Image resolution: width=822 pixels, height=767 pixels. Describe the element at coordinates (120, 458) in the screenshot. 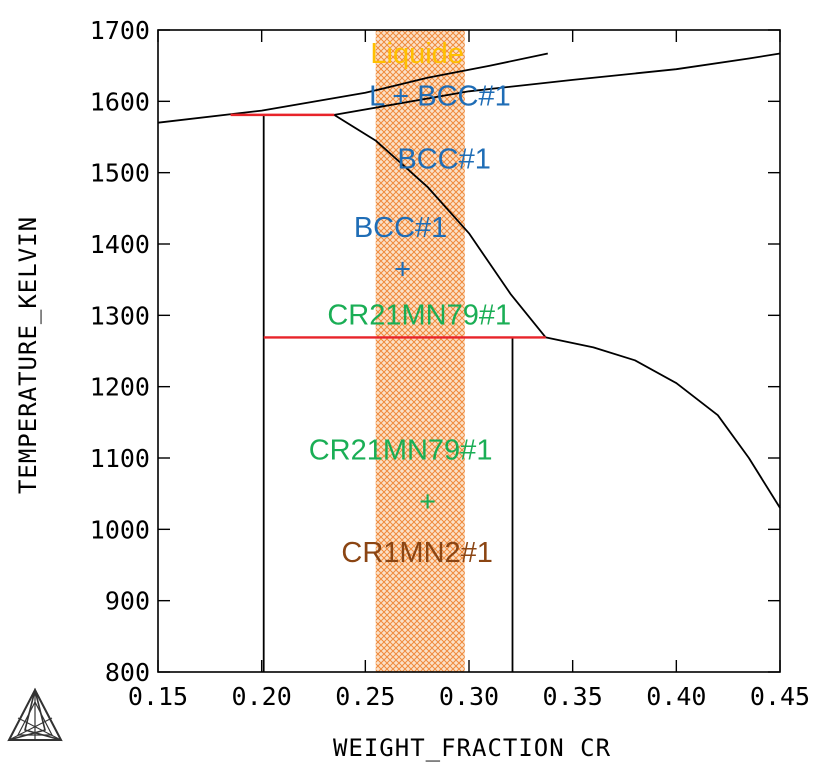

I see `y-tick-label: 1100` at that location.